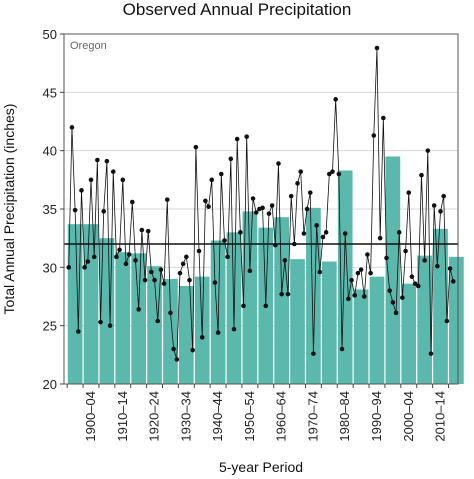 Image resolution: width=474 pixels, height=479 pixels. What do you see at coordinates (237, 9) in the screenshot?
I see `chart-title: Observed Annual Precipitation` at bounding box center [237, 9].